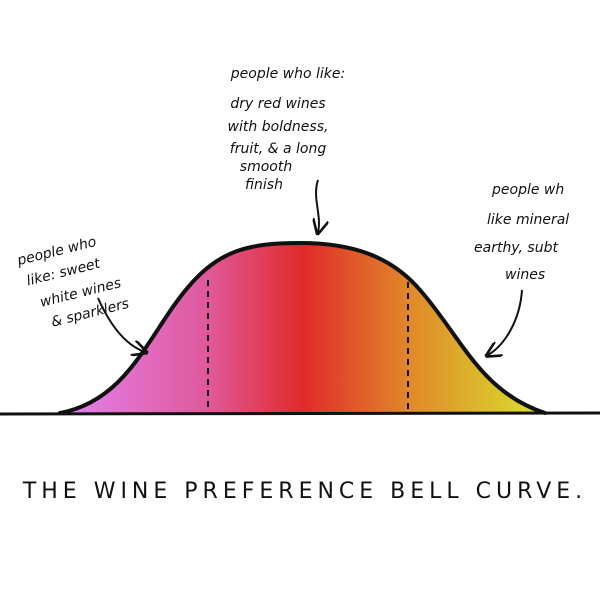 Image resolution: width=600 pixels, height=600 pixels. What do you see at coordinates (516, 248) in the screenshot?
I see `note-line: earthy, subt` at bounding box center [516, 248].